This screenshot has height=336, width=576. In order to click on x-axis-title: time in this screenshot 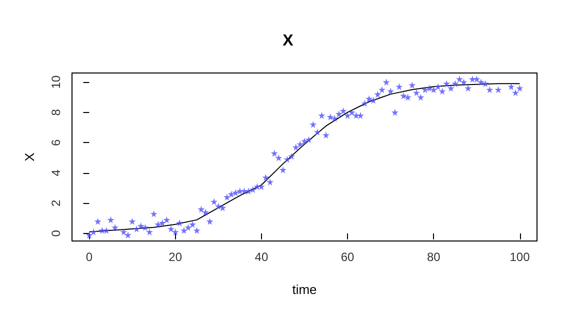, I will do `click(304, 289)`.